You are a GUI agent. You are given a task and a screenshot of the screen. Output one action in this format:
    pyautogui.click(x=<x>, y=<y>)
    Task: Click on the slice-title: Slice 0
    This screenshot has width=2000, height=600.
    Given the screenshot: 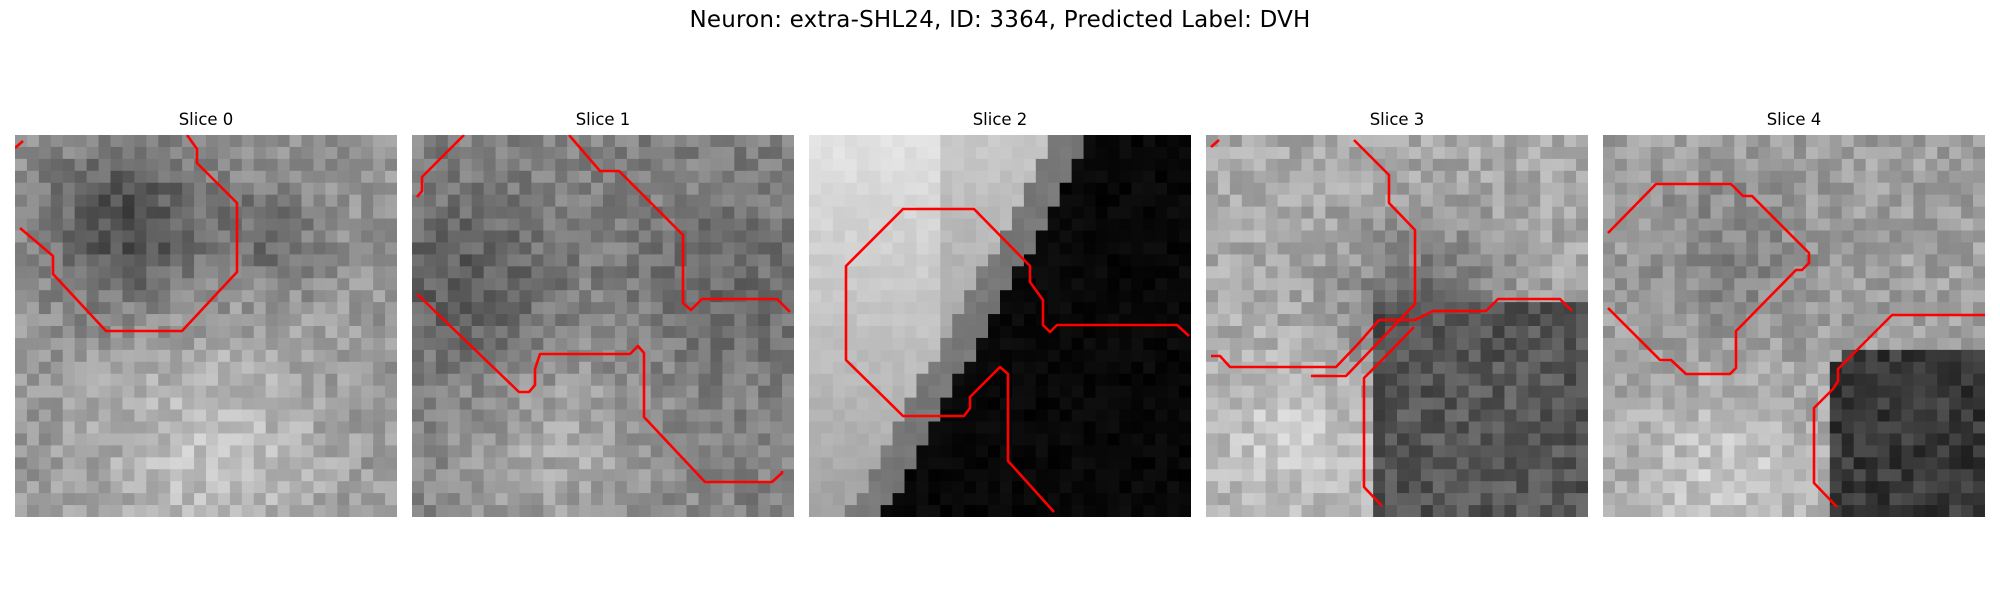 What is the action you would take?
    pyautogui.click(x=206, y=119)
    